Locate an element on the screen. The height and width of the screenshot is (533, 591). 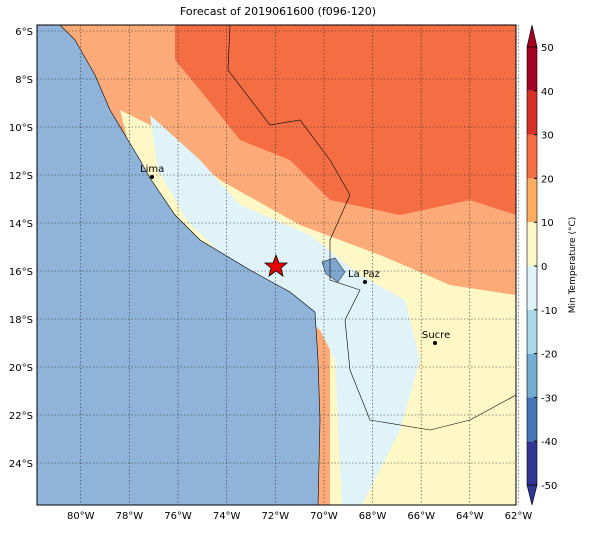
x-tick-label: 78°W is located at coordinates (130, 516).